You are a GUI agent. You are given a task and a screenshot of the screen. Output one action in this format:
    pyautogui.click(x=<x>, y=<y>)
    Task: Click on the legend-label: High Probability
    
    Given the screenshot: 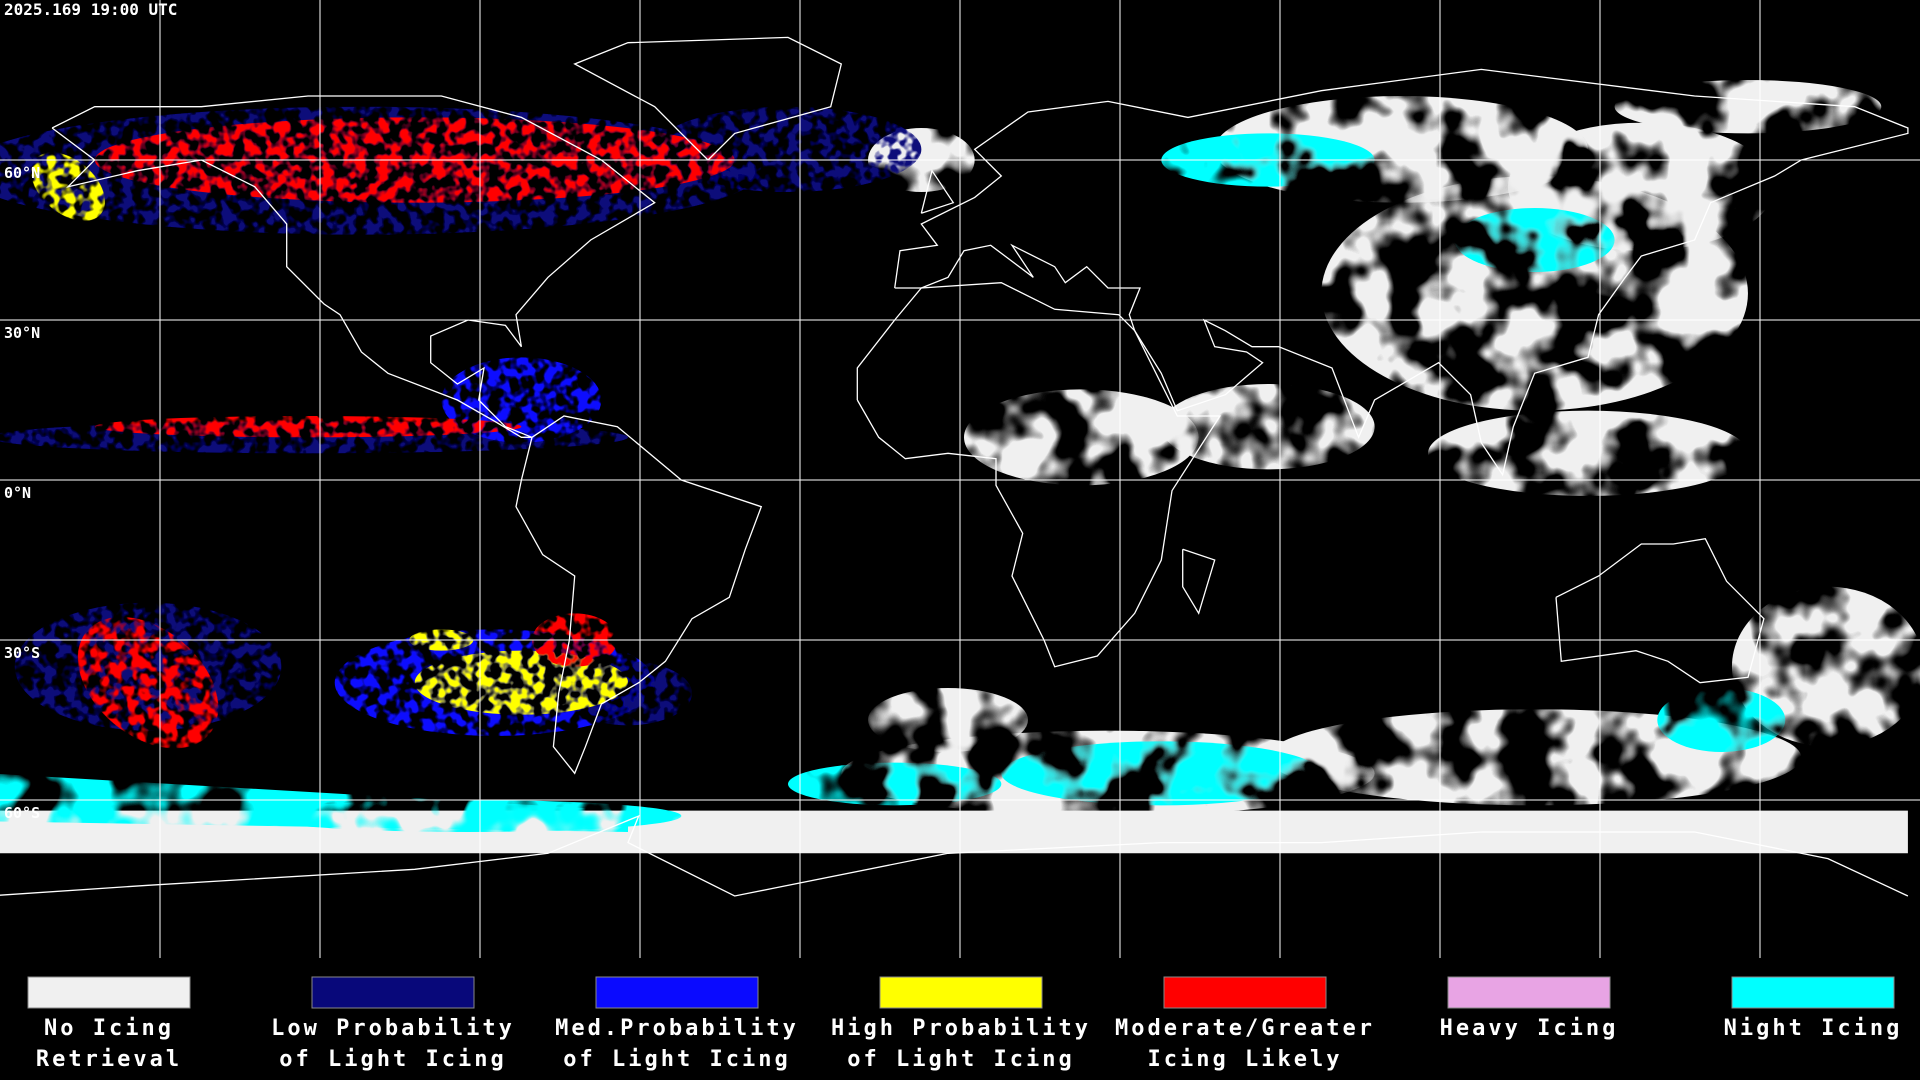 What is the action you would take?
    pyautogui.click(x=961, y=1028)
    